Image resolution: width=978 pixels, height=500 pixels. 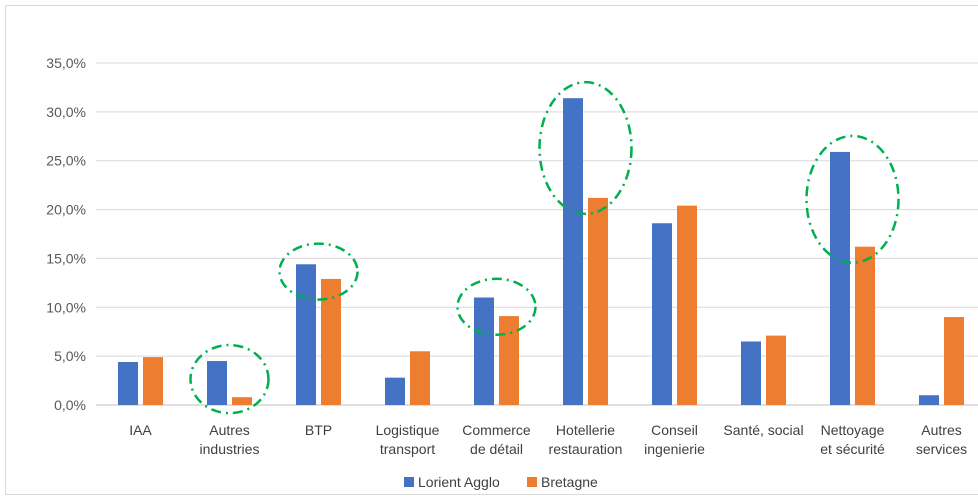 What do you see at coordinates (569, 482) in the screenshot?
I see `legend-label: Bretagne` at bounding box center [569, 482].